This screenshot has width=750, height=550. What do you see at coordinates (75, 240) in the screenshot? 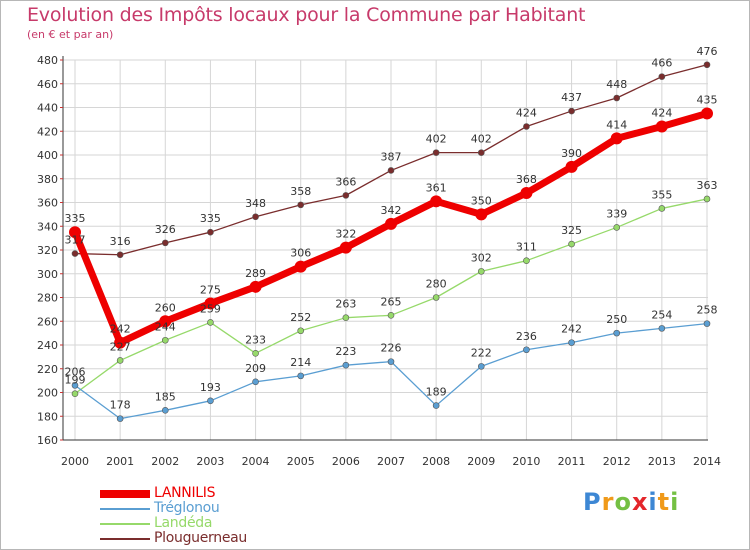
I see `data-label: 317` at bounding box center [75, 240].